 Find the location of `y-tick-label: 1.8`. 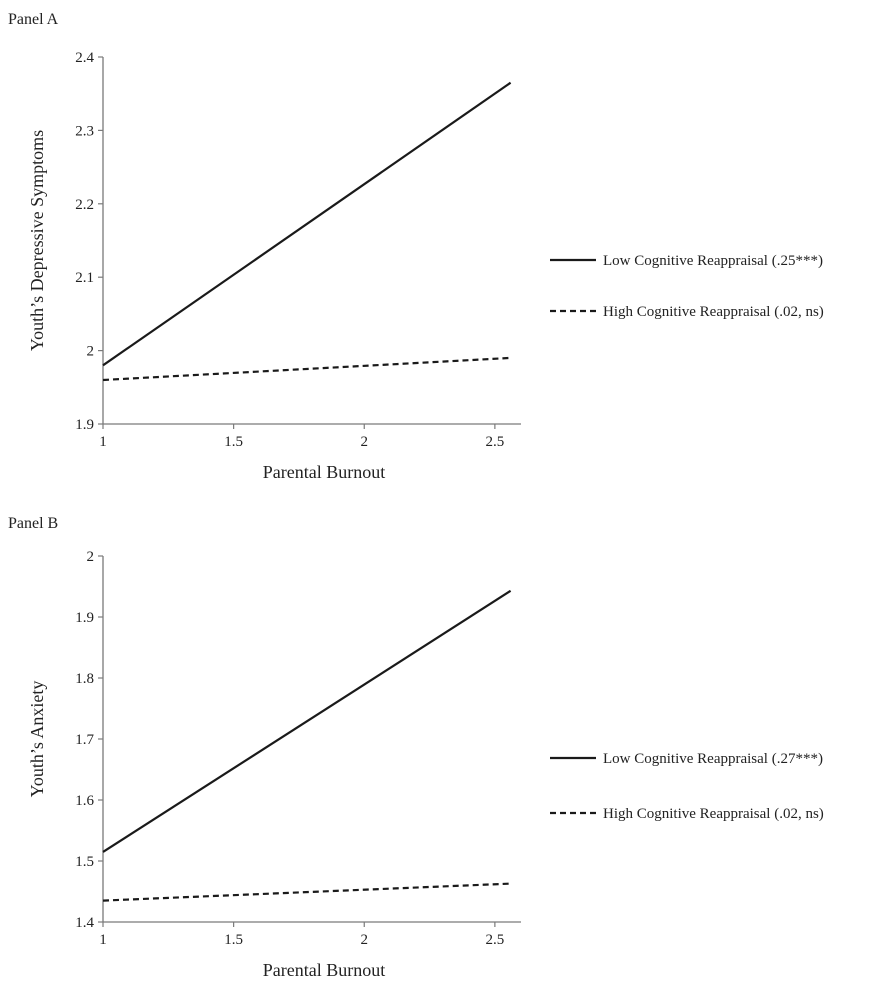

y-tick-label: 1.8 is located at coordinates (84, 679).